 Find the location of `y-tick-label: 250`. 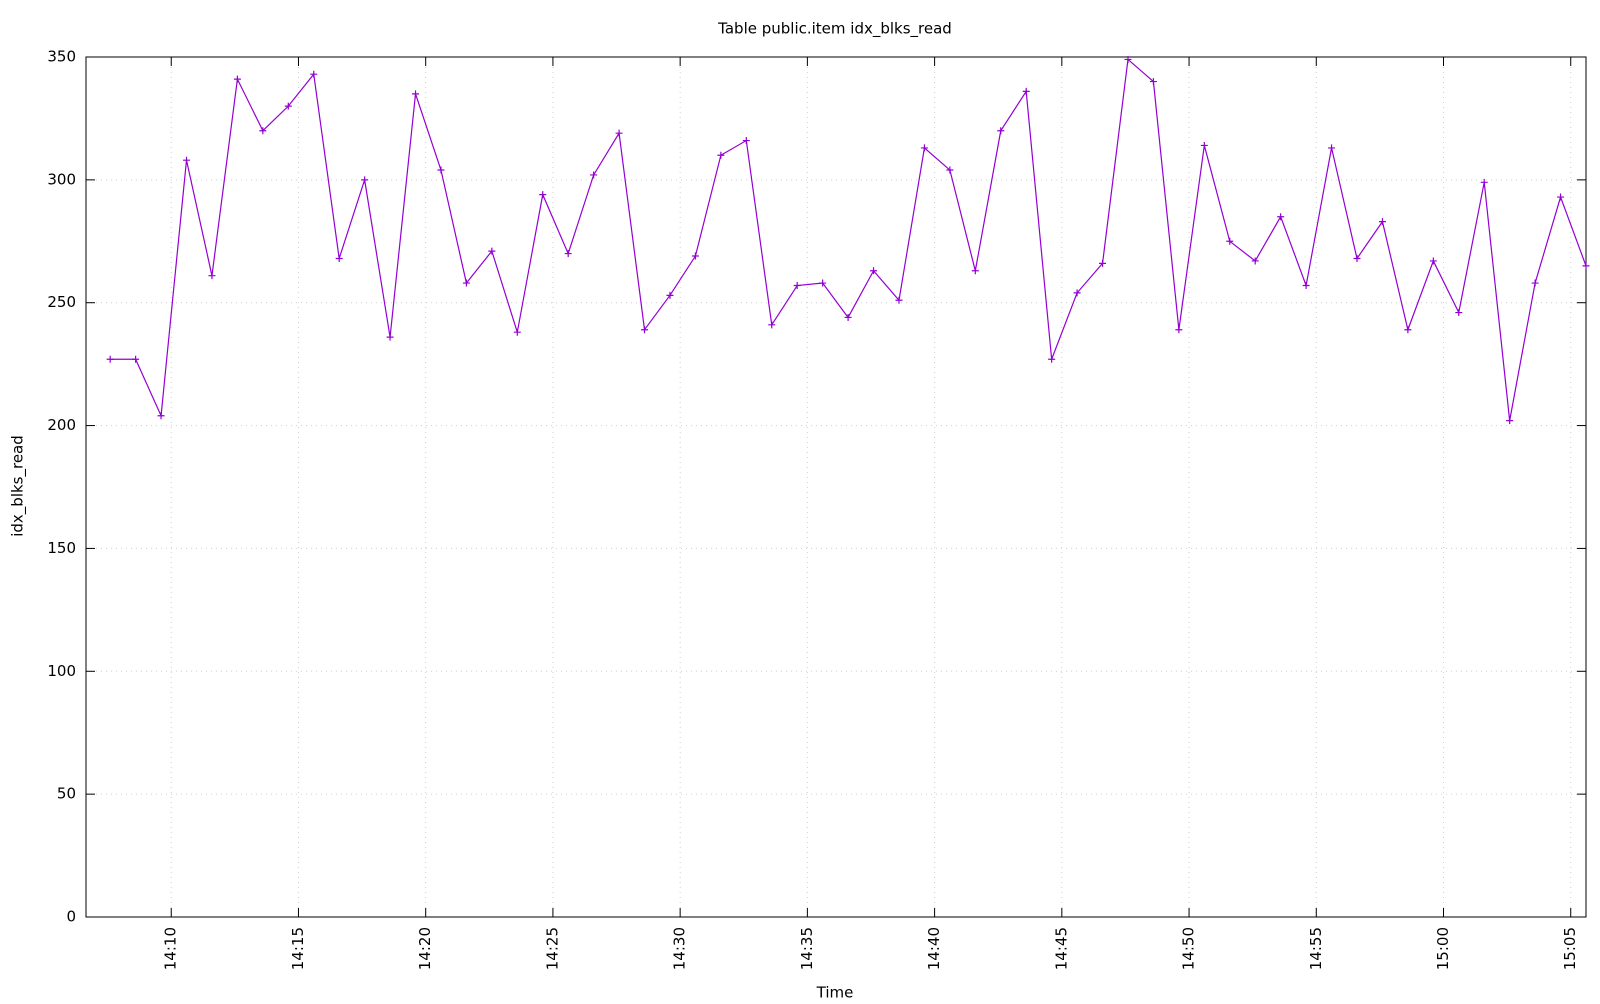

y-tick-label: 250 is located at coordinates (61, 302).